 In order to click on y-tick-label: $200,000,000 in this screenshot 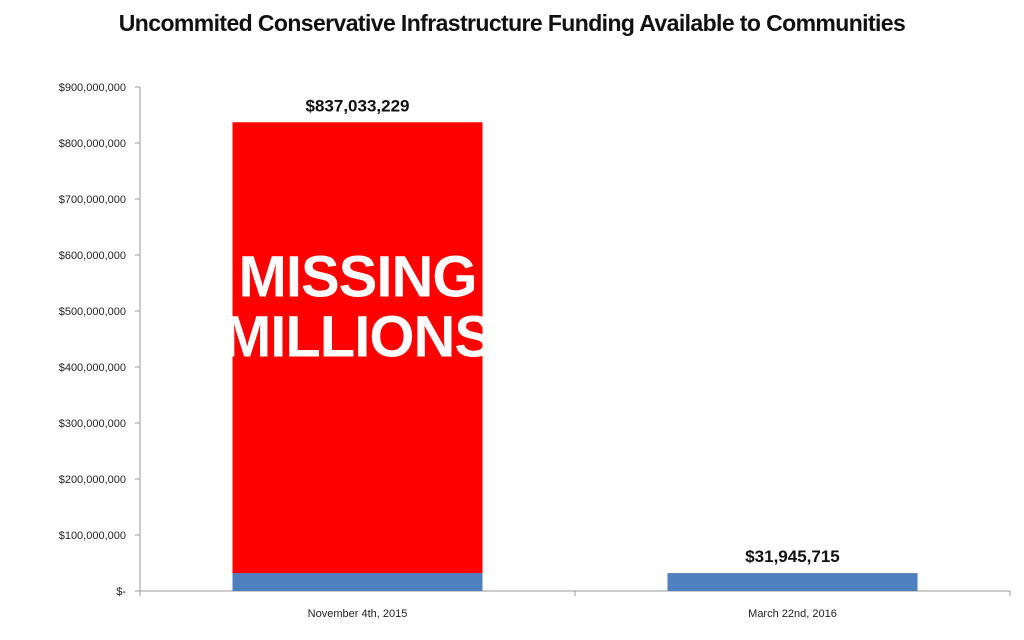, I will do `click(92, 480)`.